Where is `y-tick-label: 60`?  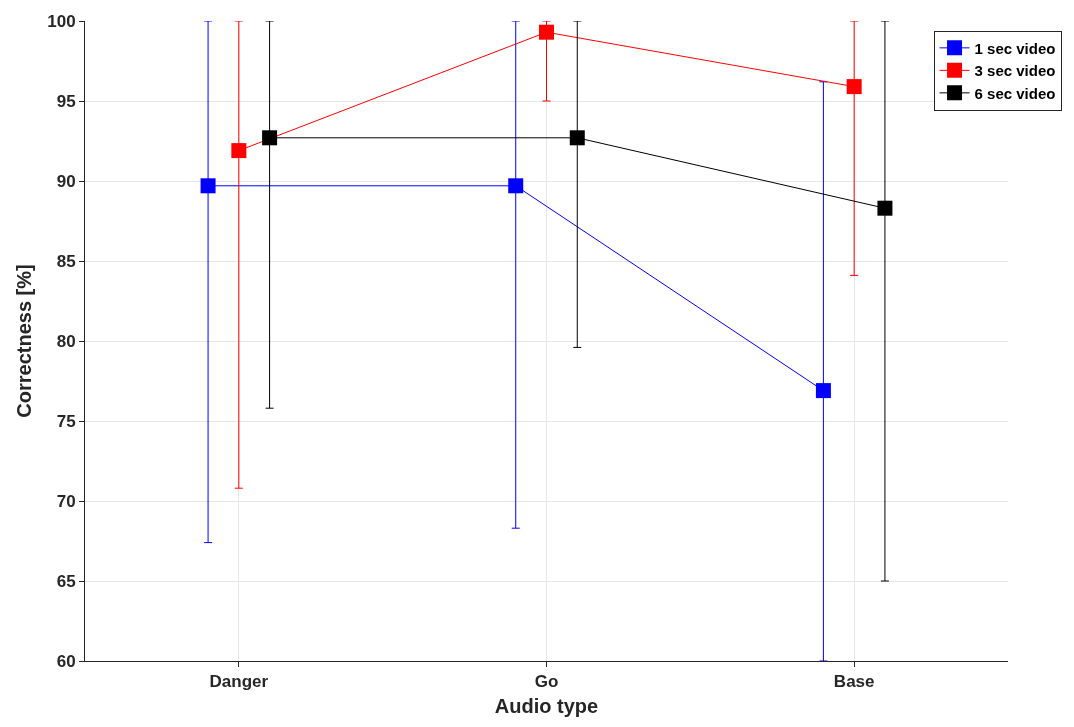
y-tick-label: 60 is located at coordinates (66, 661).